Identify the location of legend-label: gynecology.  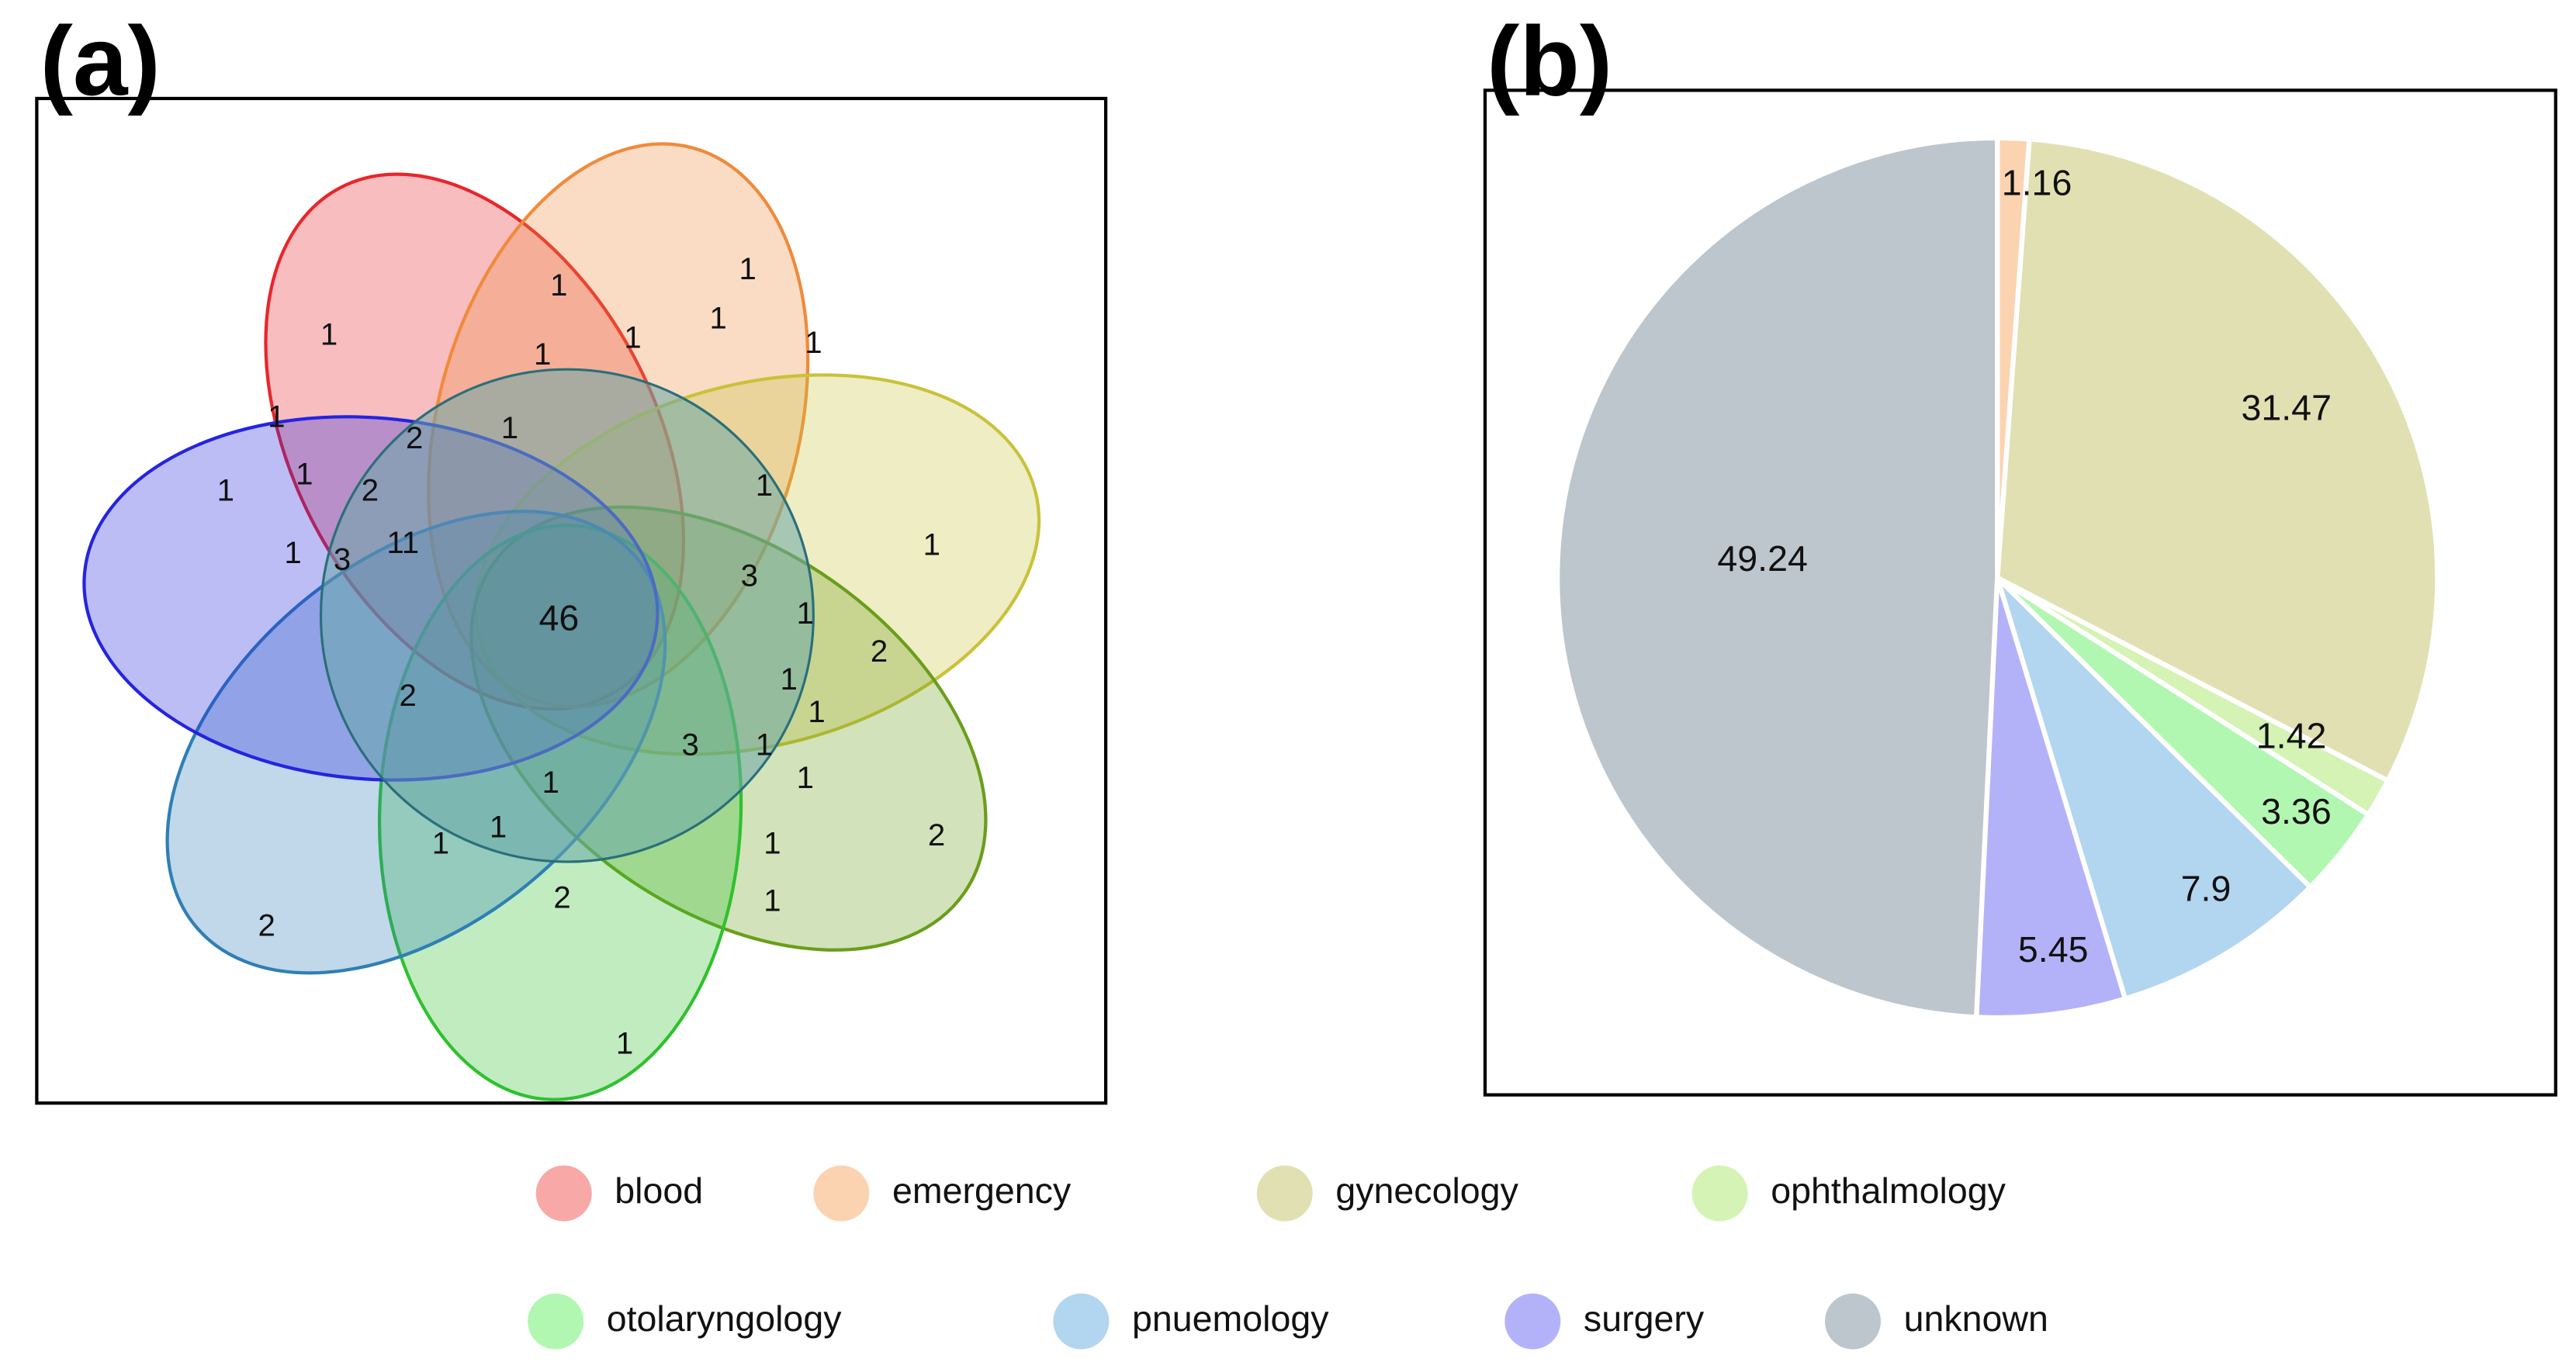
(1426, 1190).